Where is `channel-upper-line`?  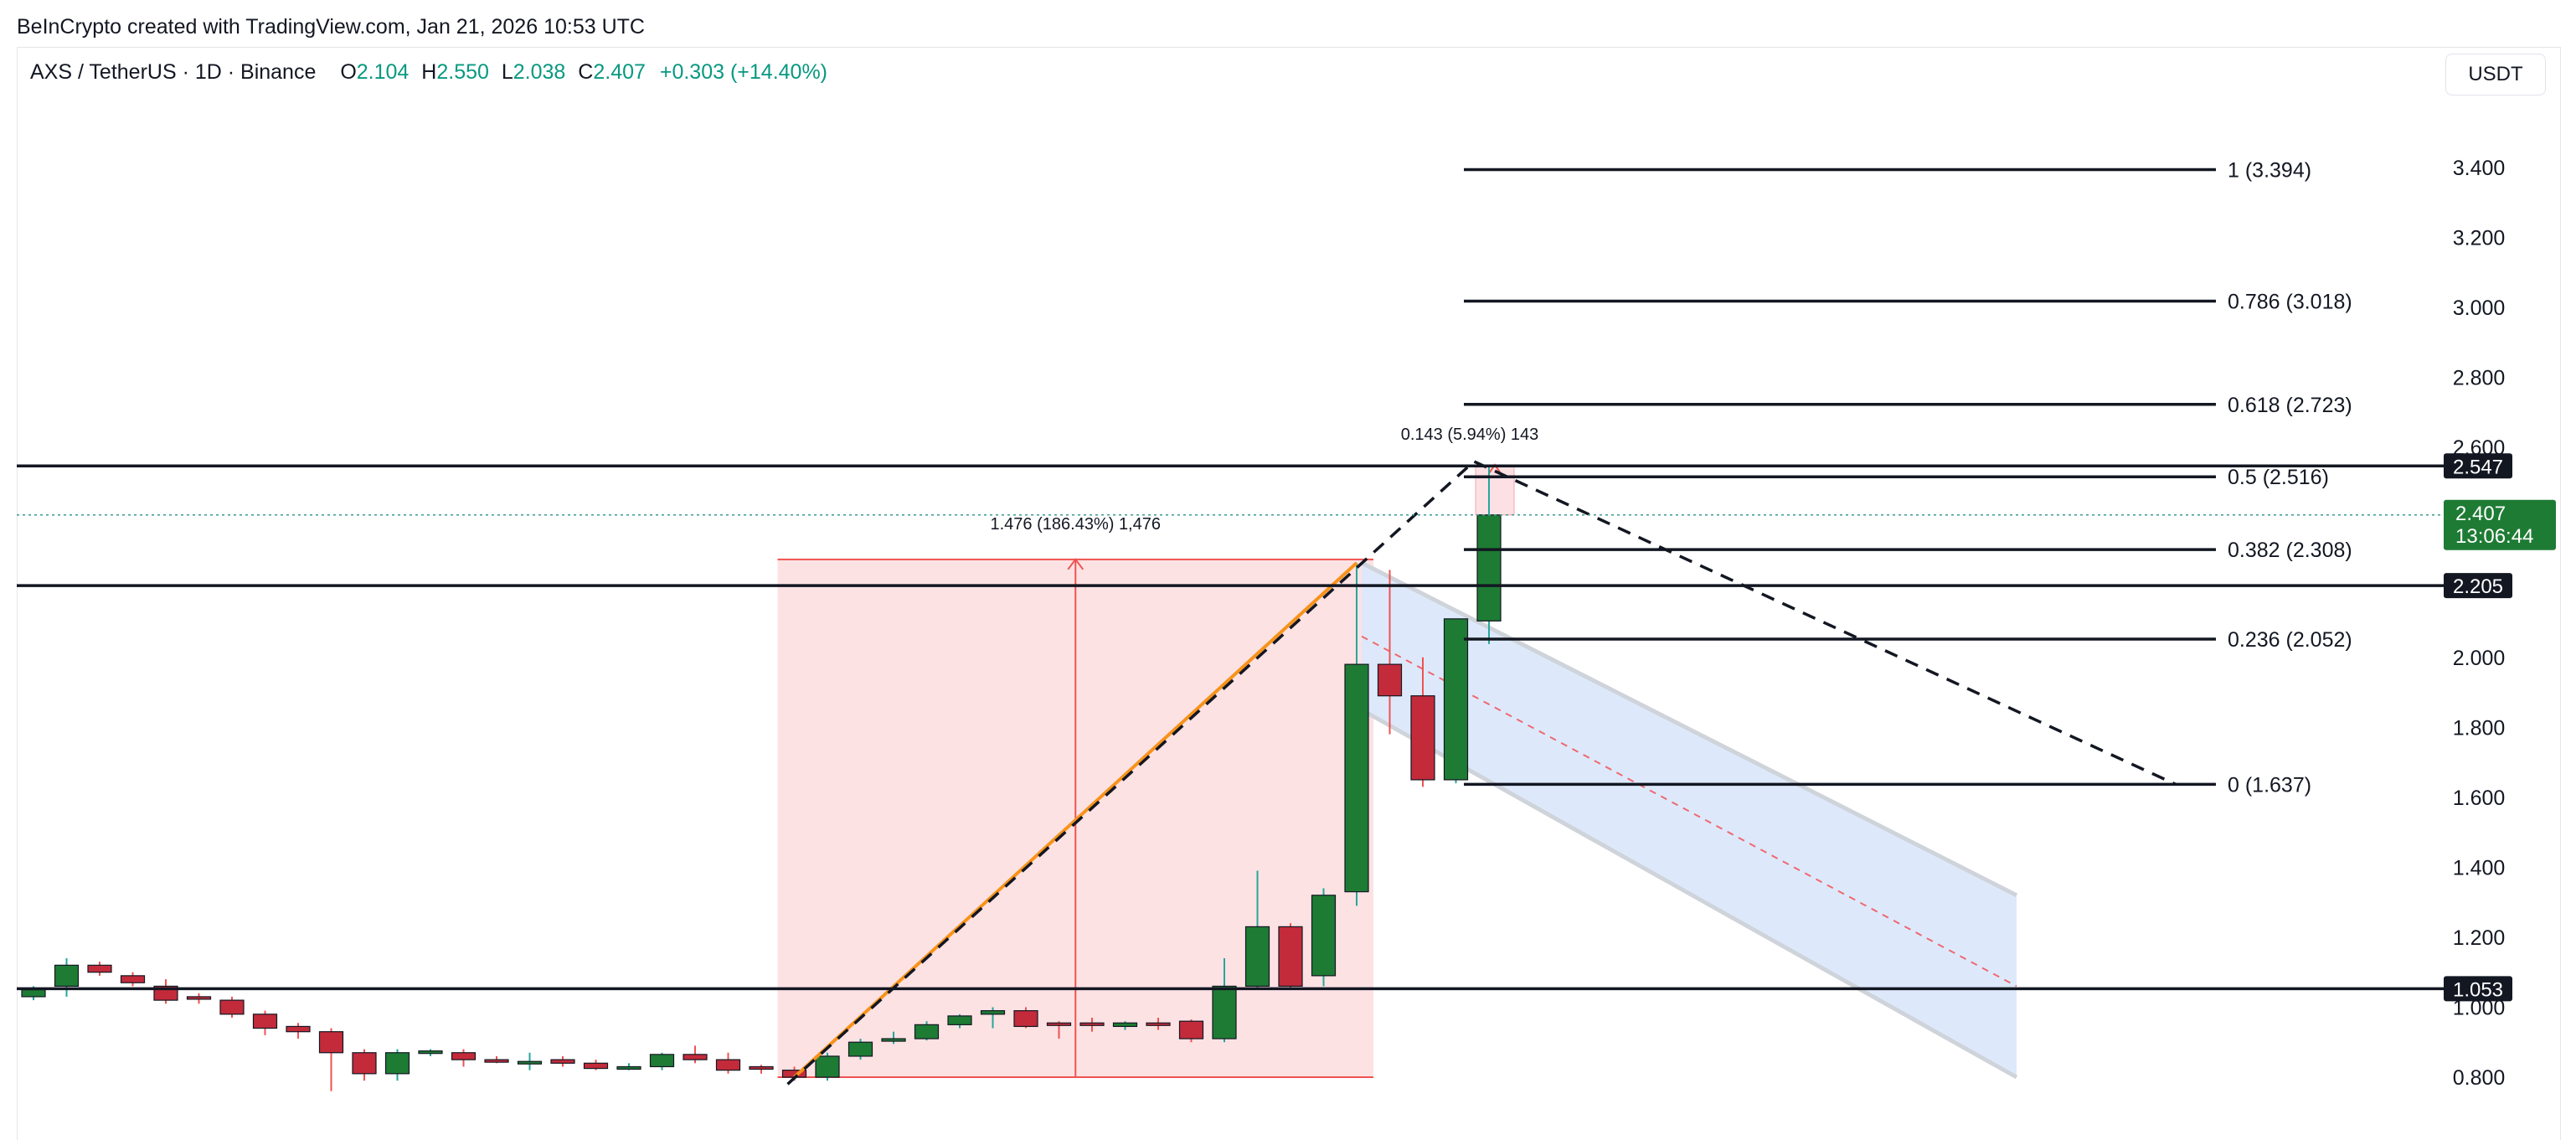 channel-upper-line is located at coordinates (1689, 729).